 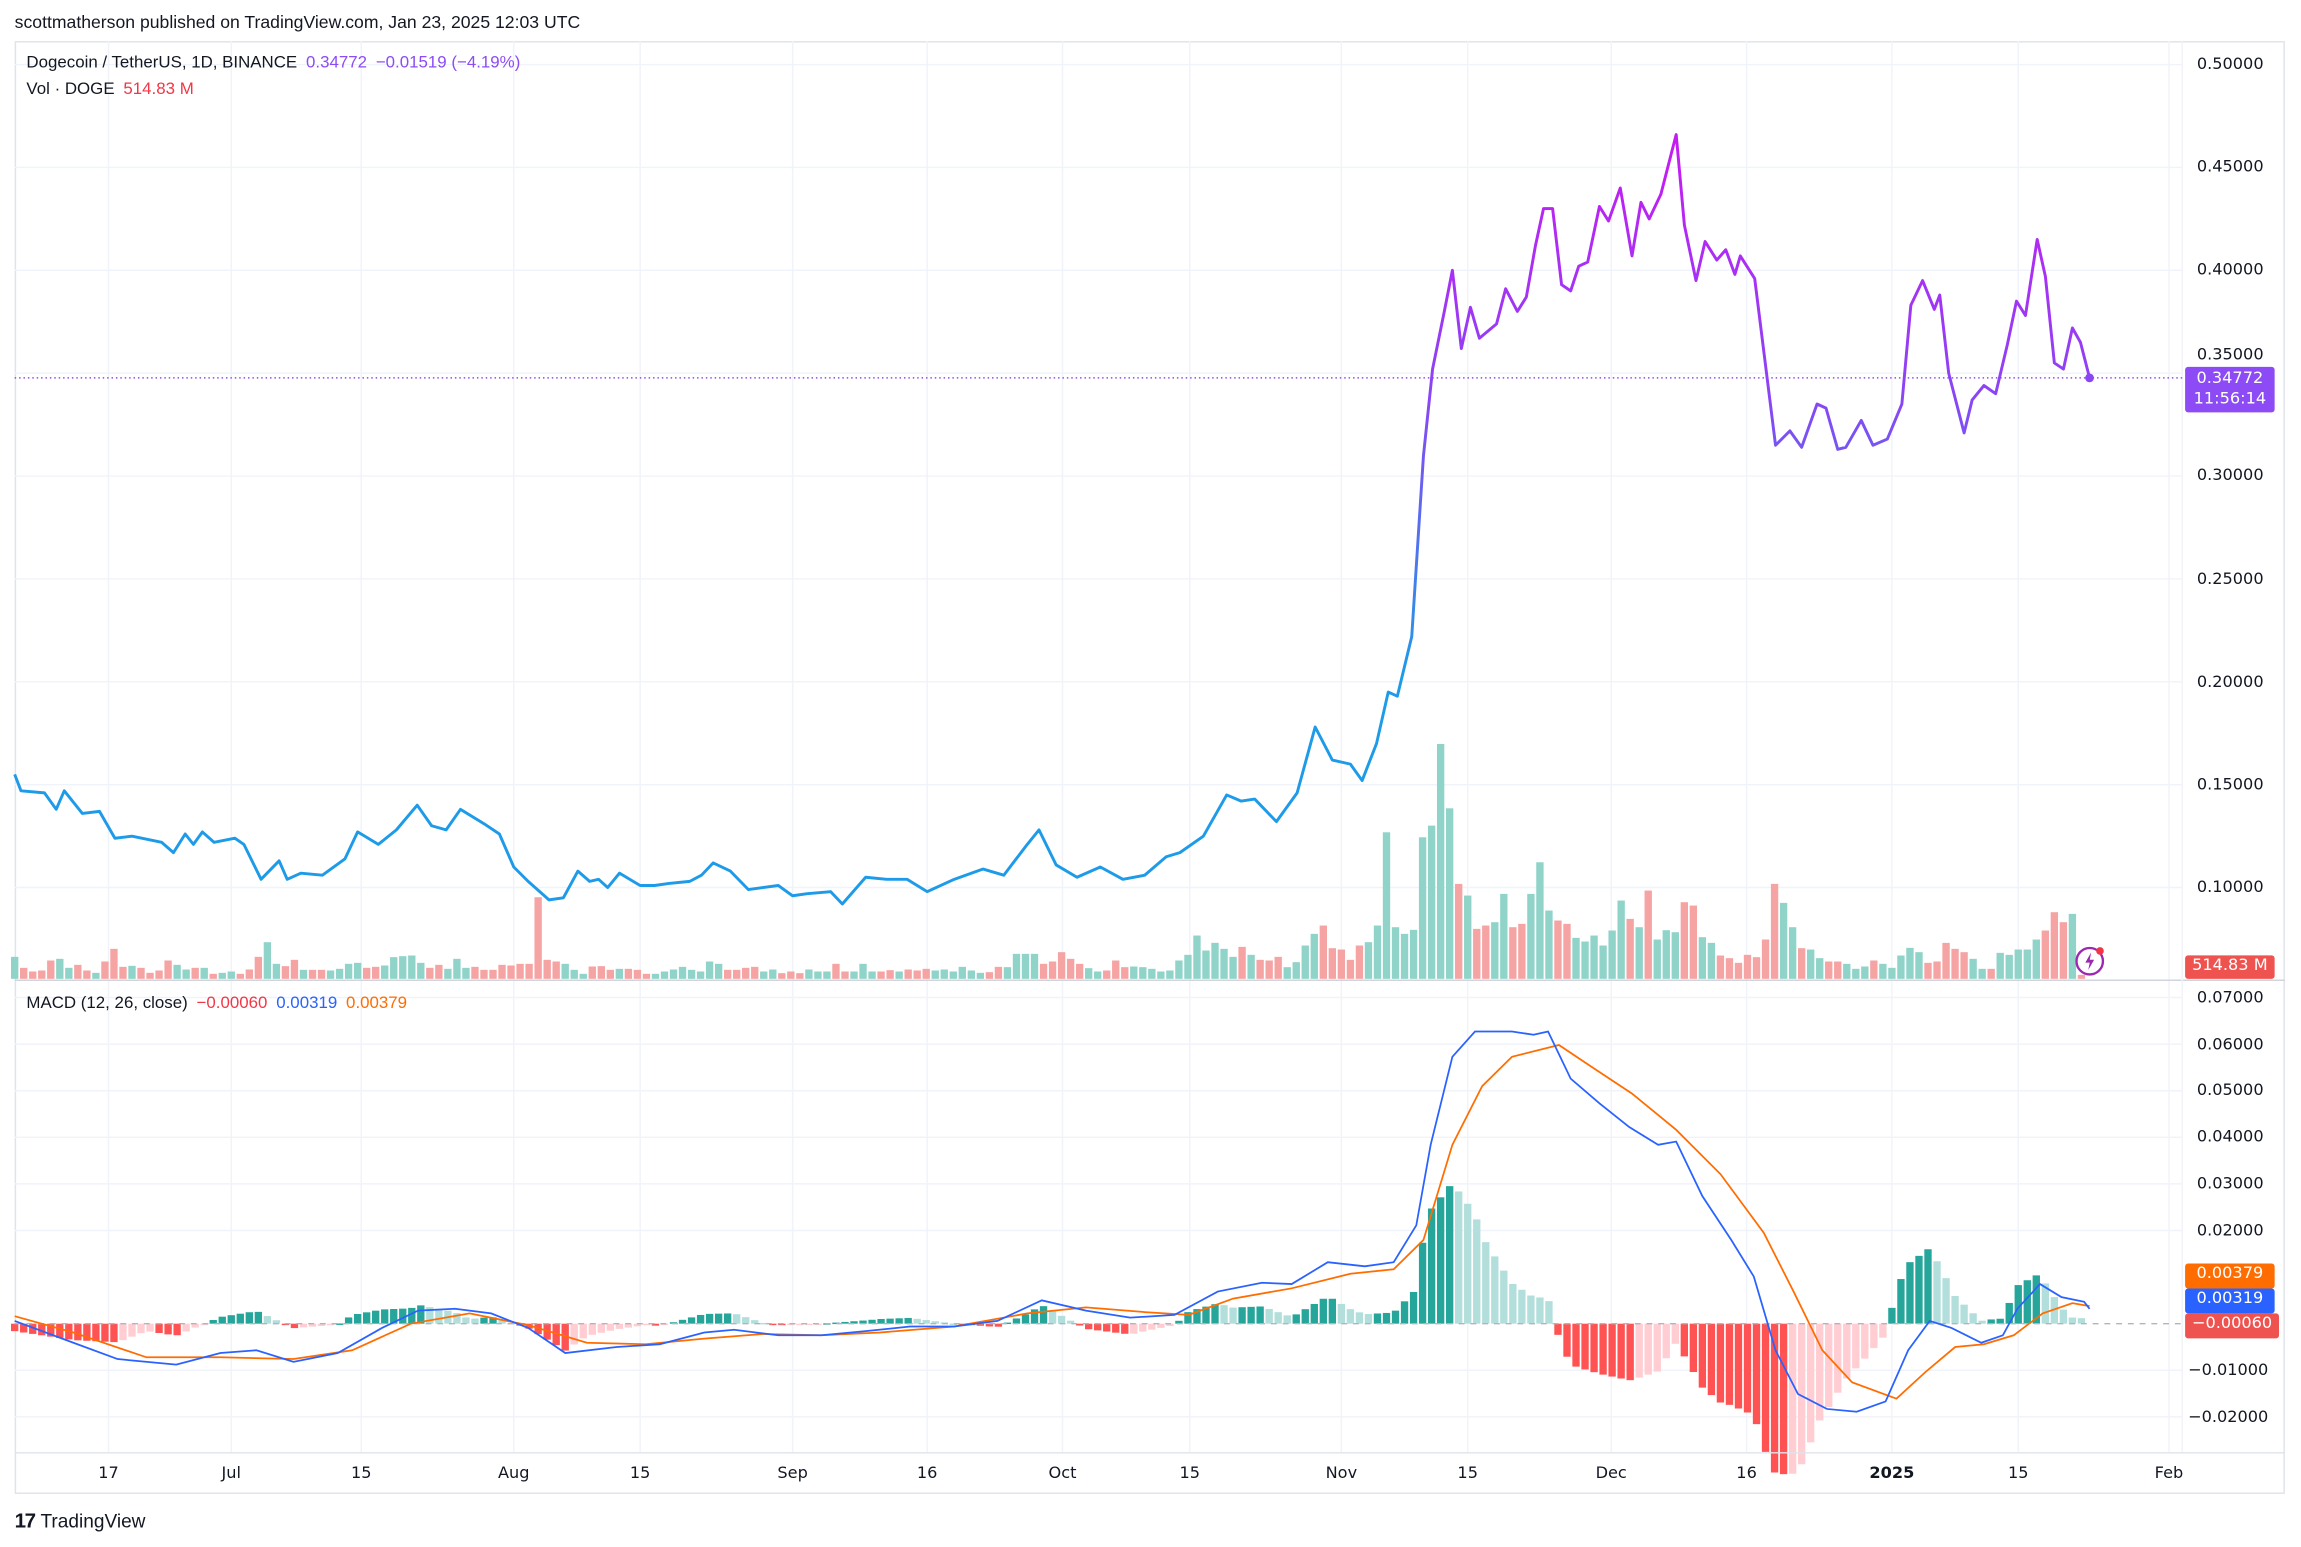 I want to click on signal-tag: 0.00379, so click(x=2230, y=1276).